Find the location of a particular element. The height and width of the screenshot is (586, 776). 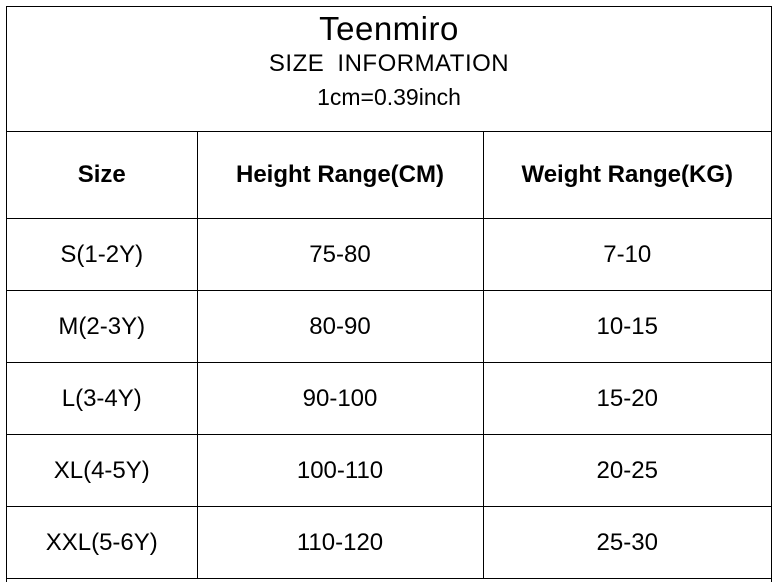

height-range-cell: 110-120 is located at coordinates (339, 542).